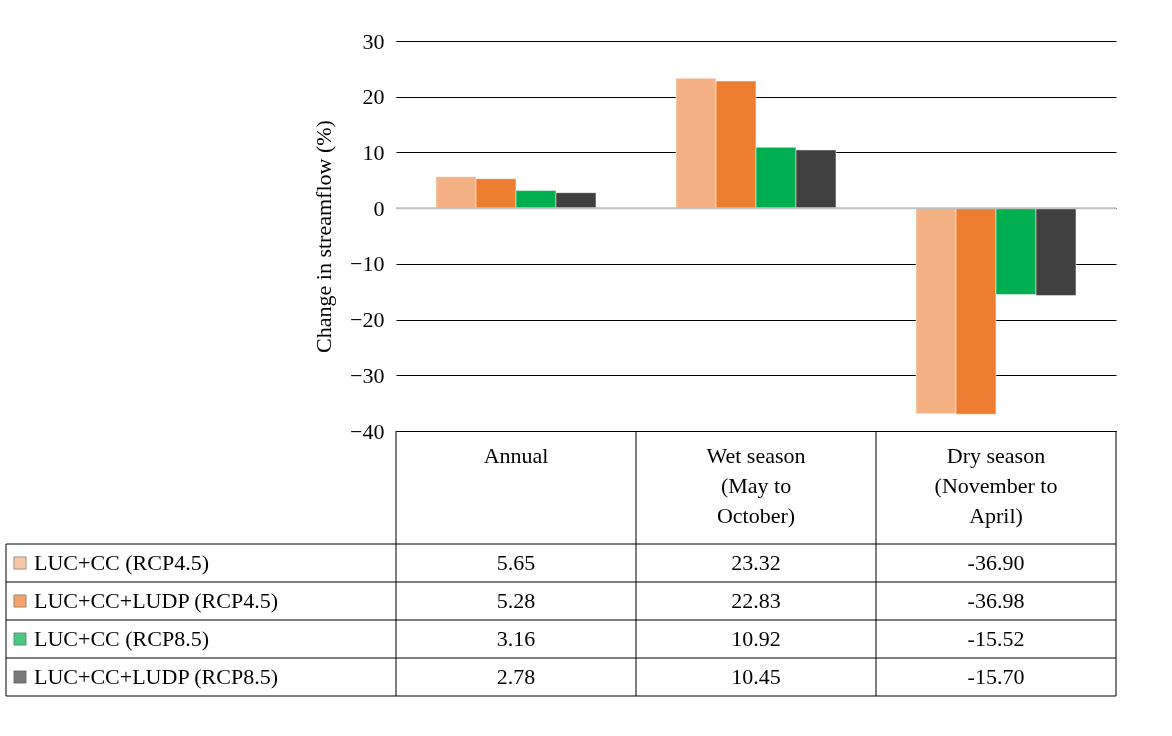  Describe the element at coordinates (516, 562) in the screenshot. I see `text: 5.65` at that location.